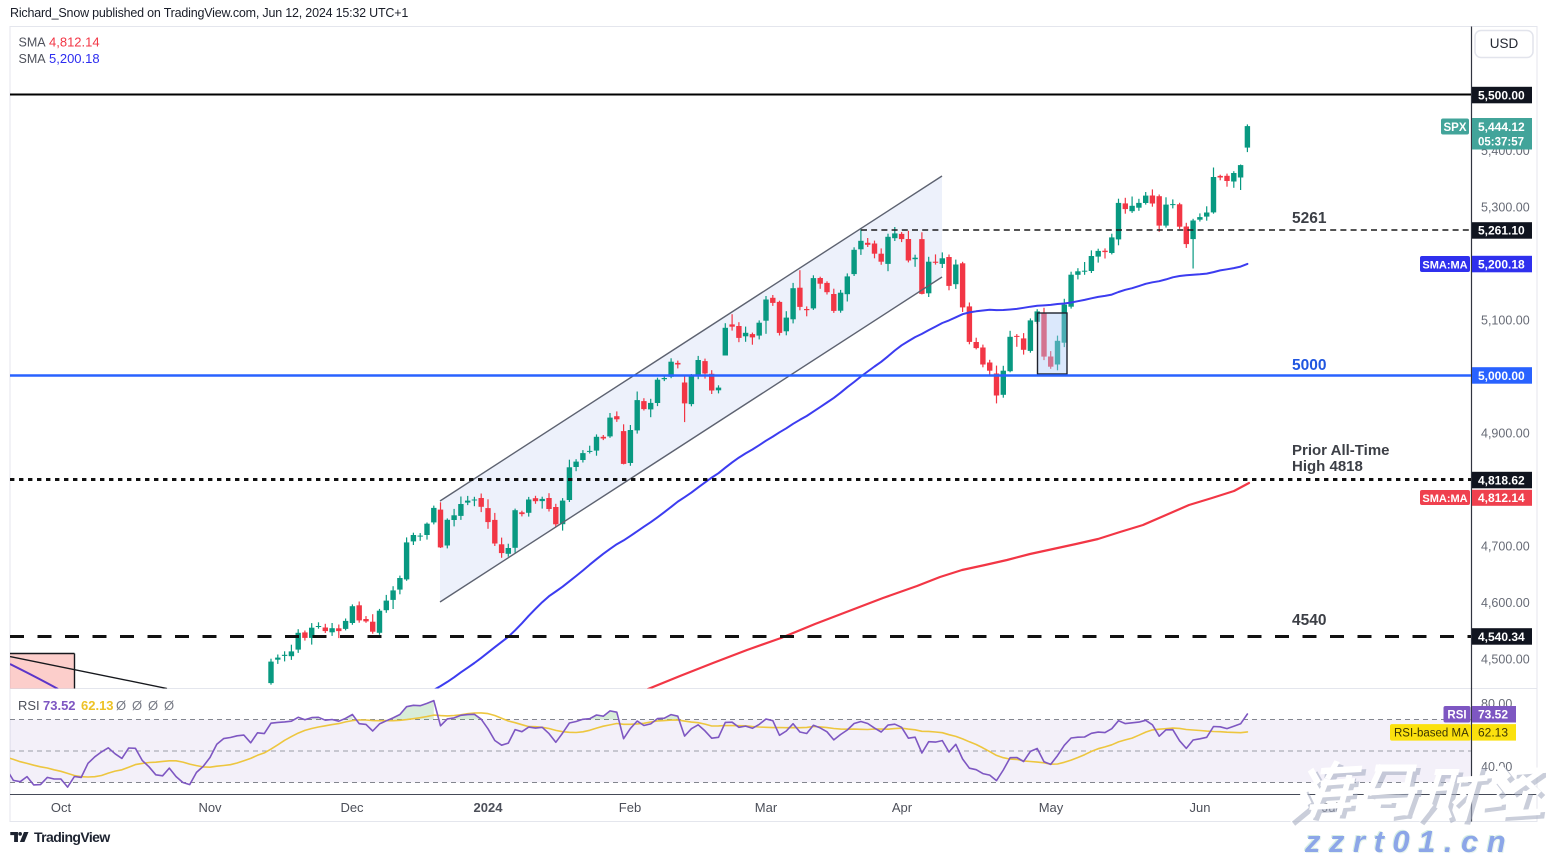 This screenshot has height=857, width=1546. I want to click on svg-text: May, so click(1051, 807).